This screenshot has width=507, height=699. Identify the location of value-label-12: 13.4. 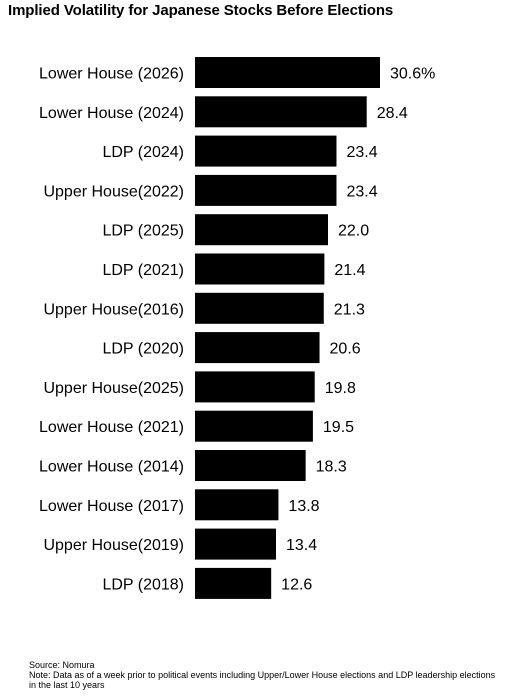
(301, 545).